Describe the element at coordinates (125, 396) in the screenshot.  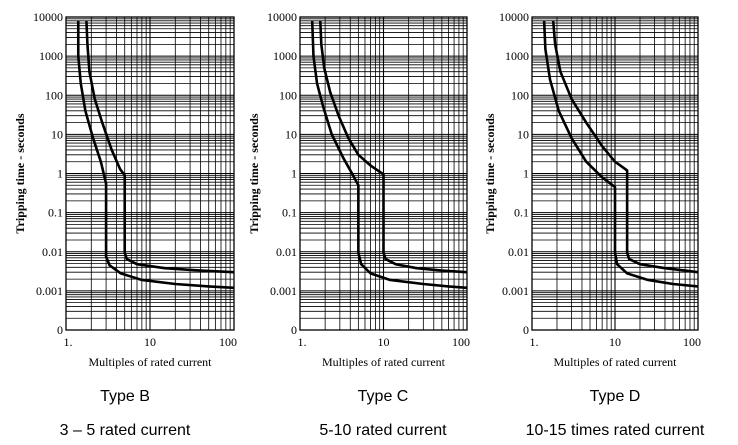
I see `chart-type-title: Type B` at that location.